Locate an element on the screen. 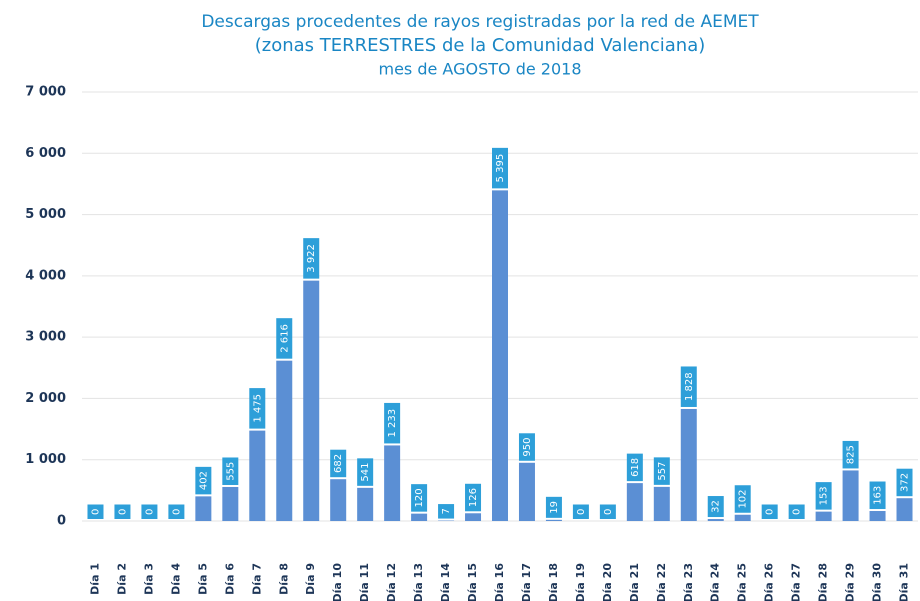  value-label: 120 is located at coordinates (419, 497).